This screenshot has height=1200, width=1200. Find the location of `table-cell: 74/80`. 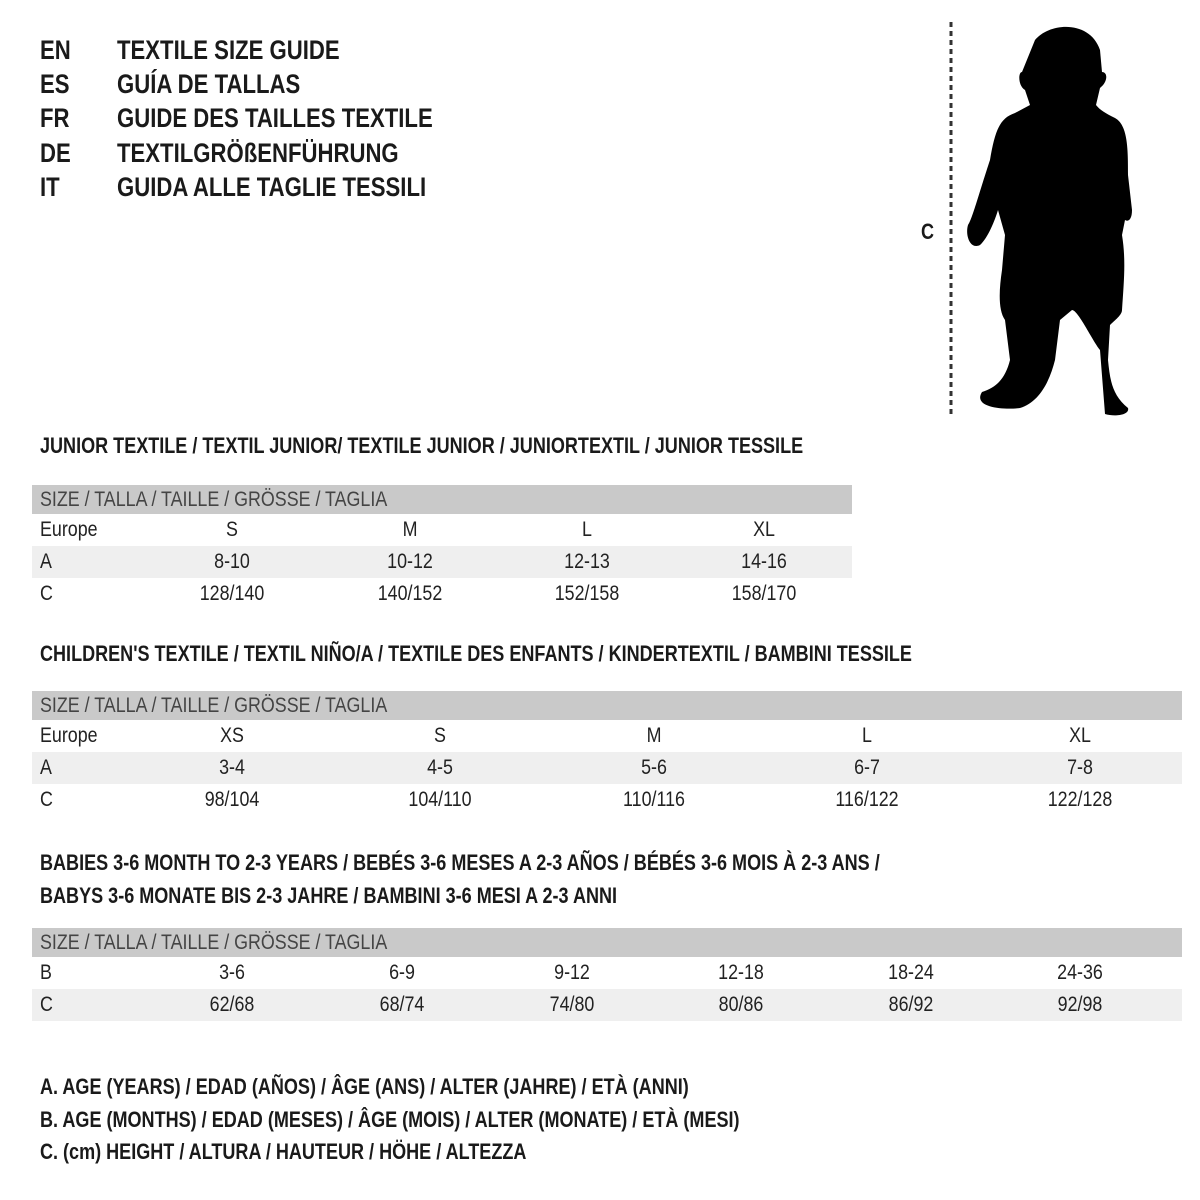

table-cell: 74/80 is located at coordinates (572, 1004).